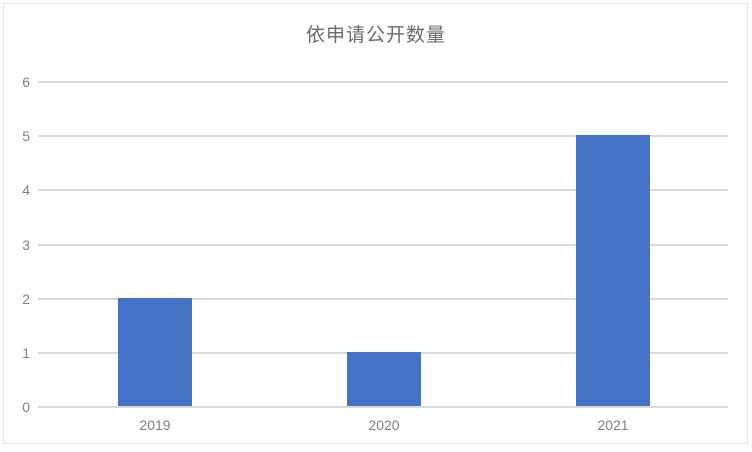 The image size is (752, 452). What do you see at coordinates (384, 378) in the screenshot?
I see `bar-2020` at bounding box center [384, 378].